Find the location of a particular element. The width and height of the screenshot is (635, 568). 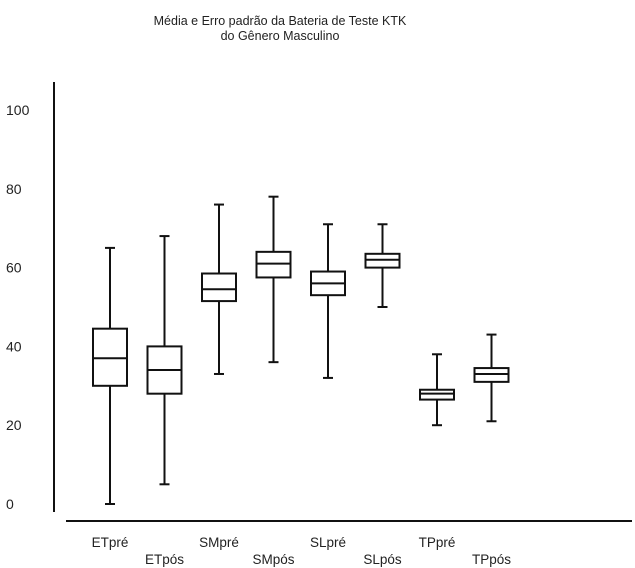

x-tick-label: ETpós is located at coordinates (164, 559).